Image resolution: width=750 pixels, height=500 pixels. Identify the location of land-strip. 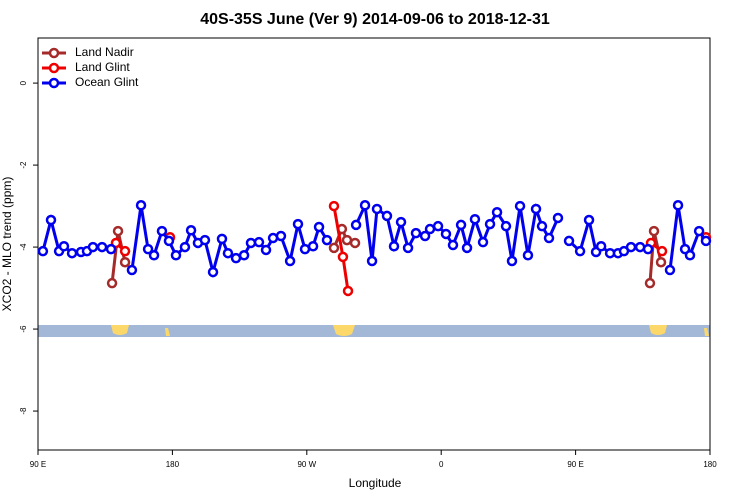
(374, 331).